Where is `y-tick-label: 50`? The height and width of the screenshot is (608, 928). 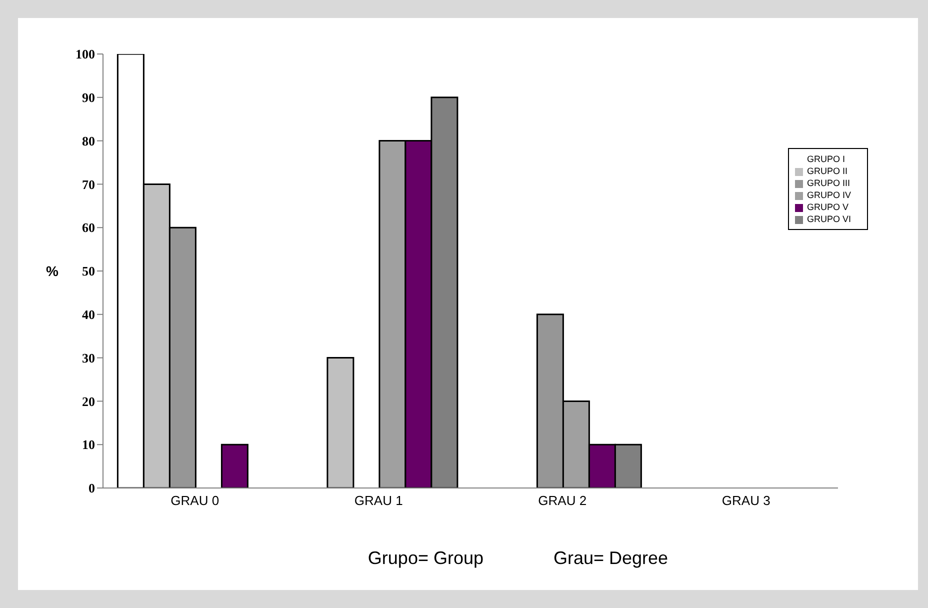 y-tick-label: 50 is located at coordinates (88, 271).